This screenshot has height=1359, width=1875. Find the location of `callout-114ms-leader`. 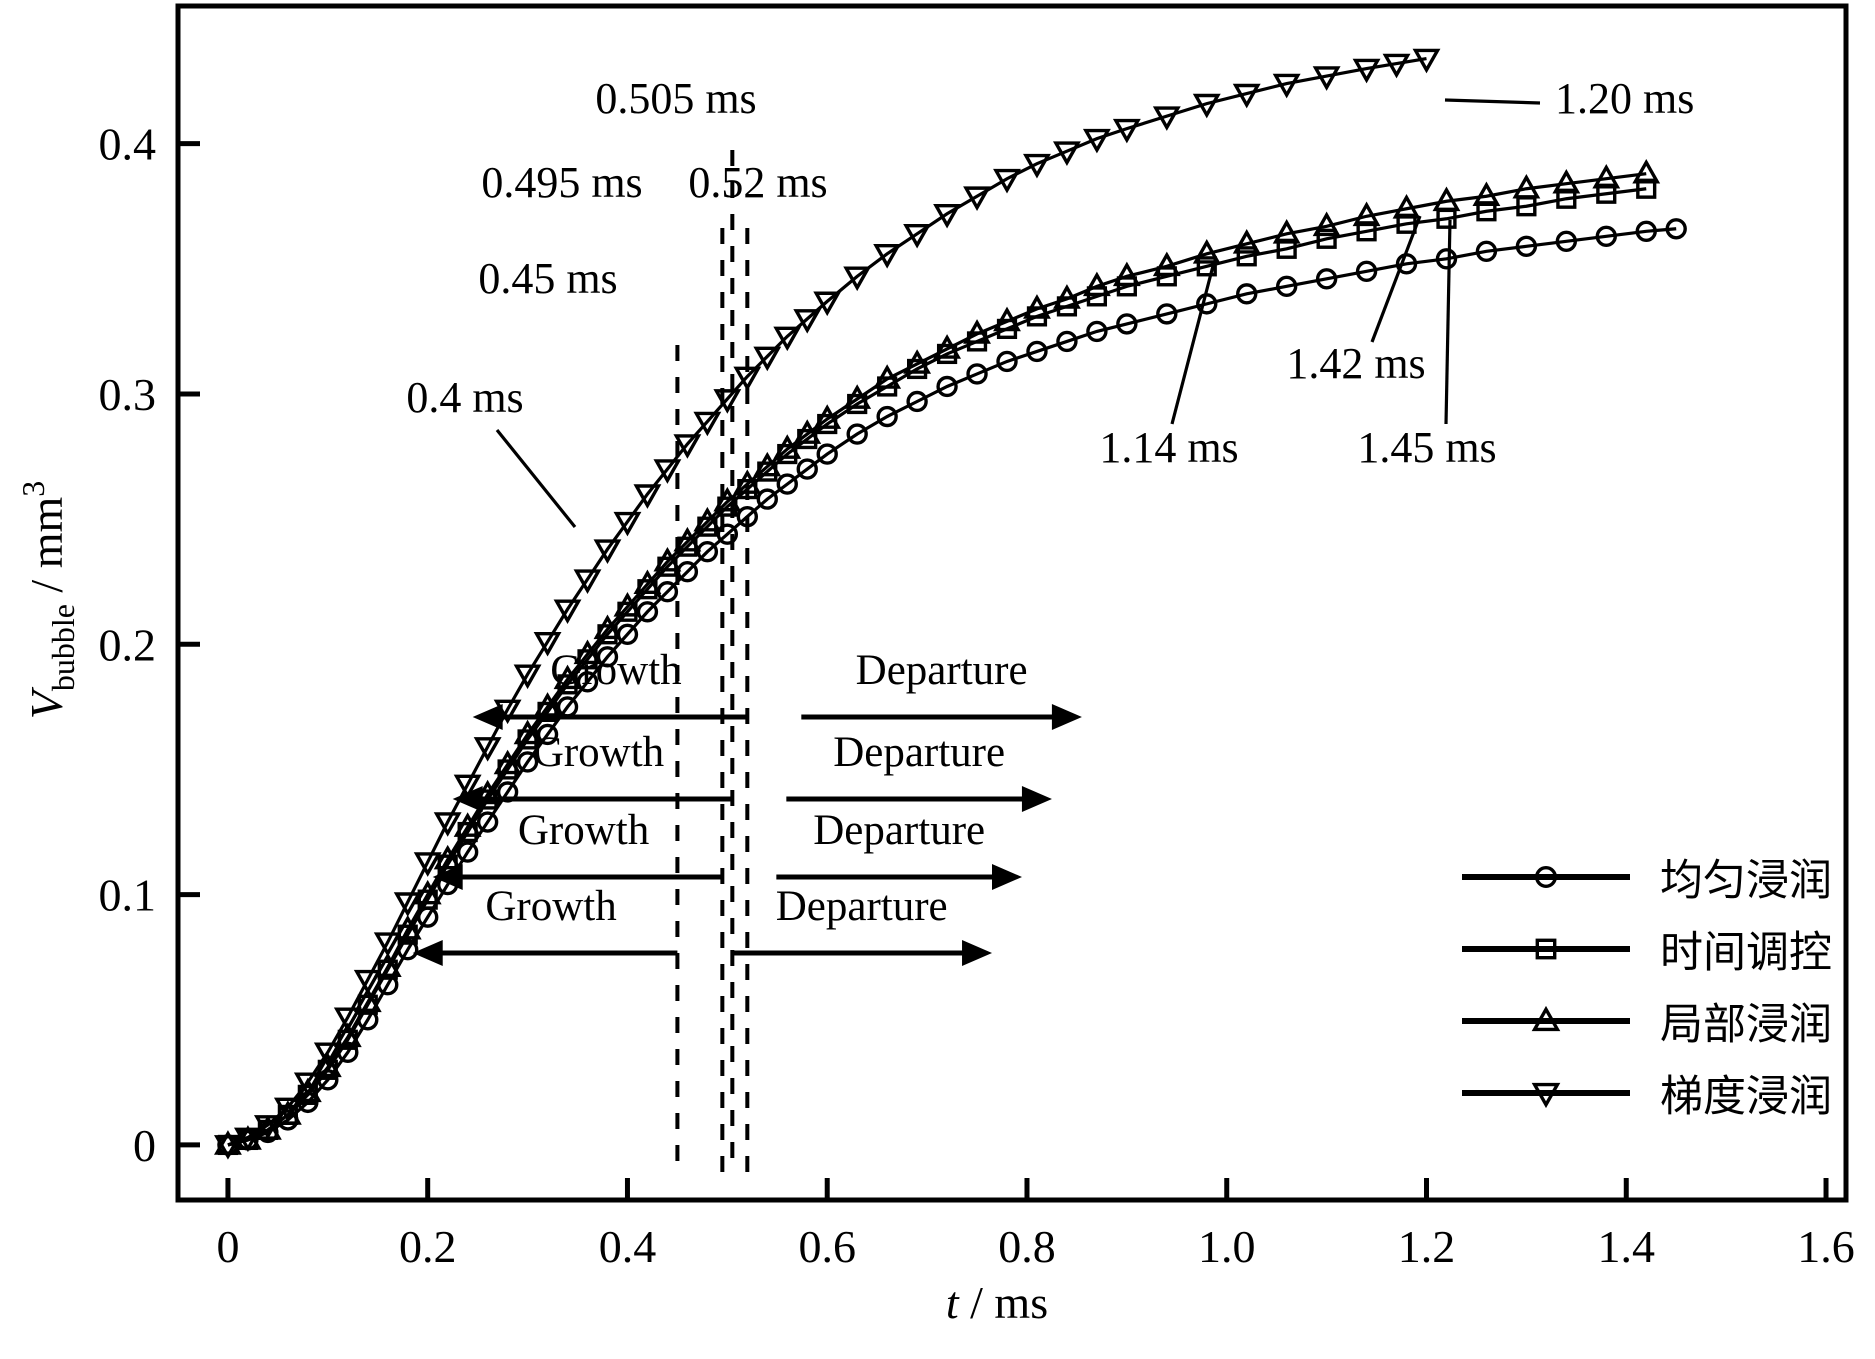

callout-114ms-leader is located at coordinates (1193, 343).